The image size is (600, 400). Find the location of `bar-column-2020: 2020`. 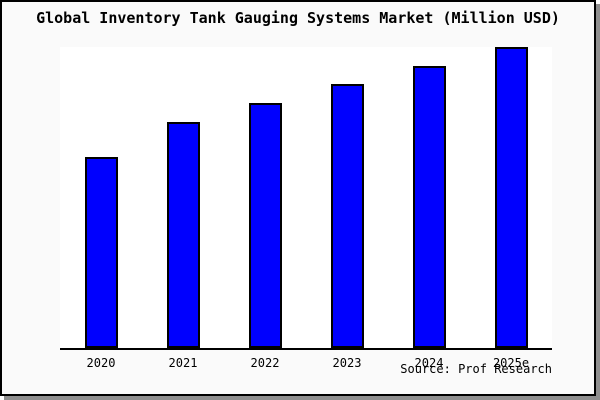

bar-column-2020: 2020 is located at coordinates (101, 208).